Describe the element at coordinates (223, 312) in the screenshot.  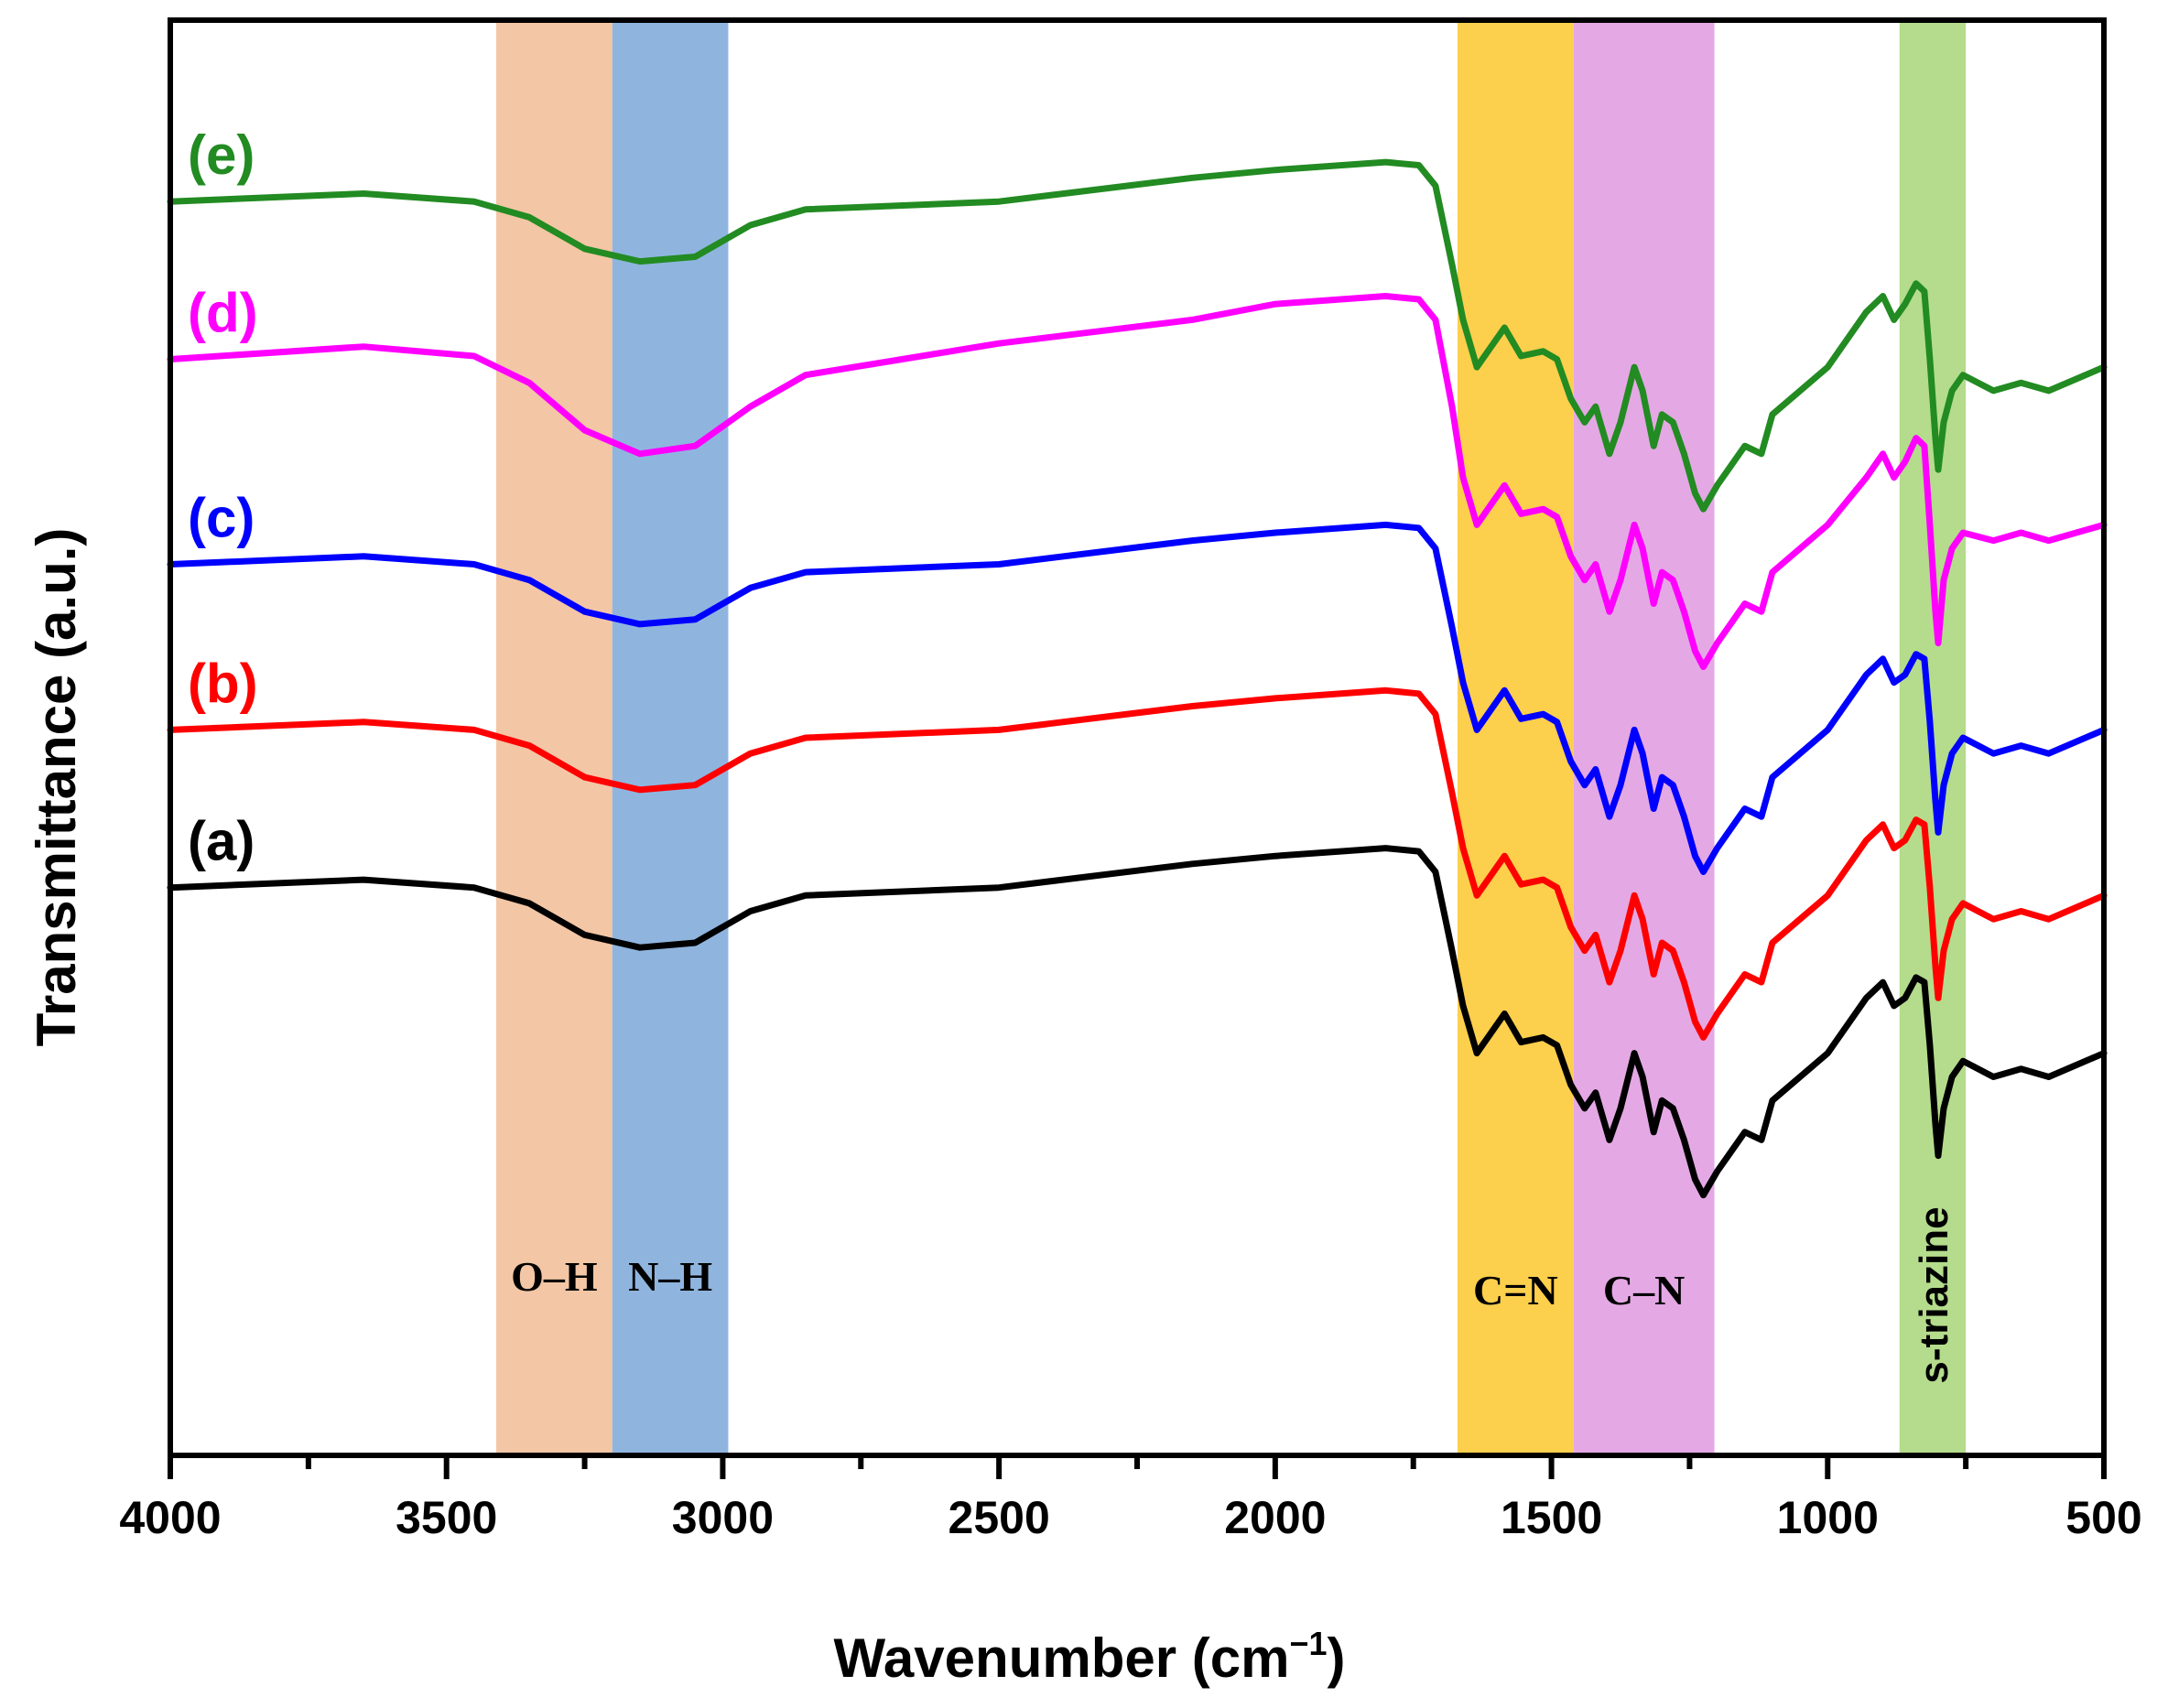
I see `series-3-label: (d)` at that location.